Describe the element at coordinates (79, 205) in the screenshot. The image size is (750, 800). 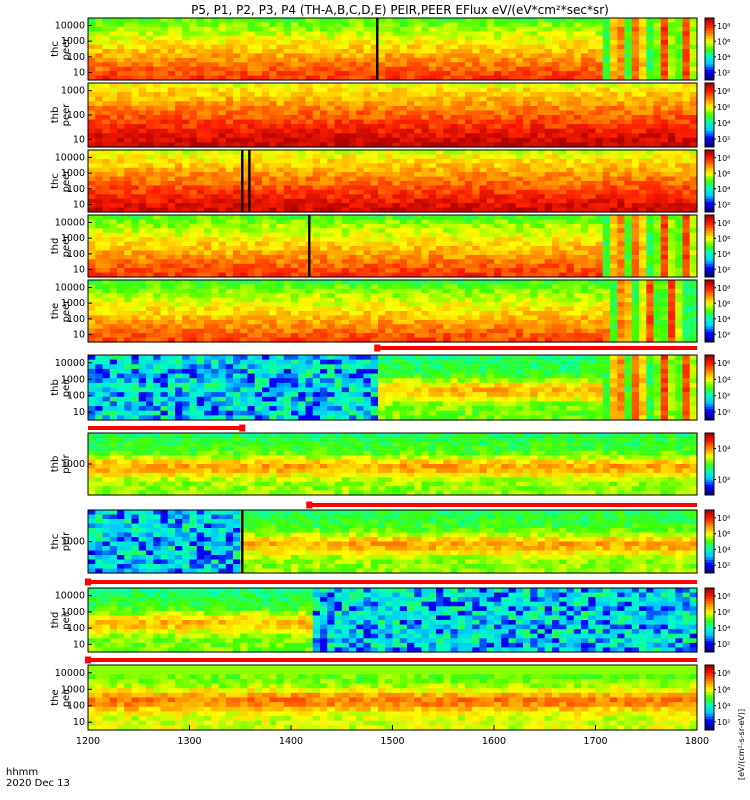
I see `panel-3-ytick-label-1: 10` at that location.